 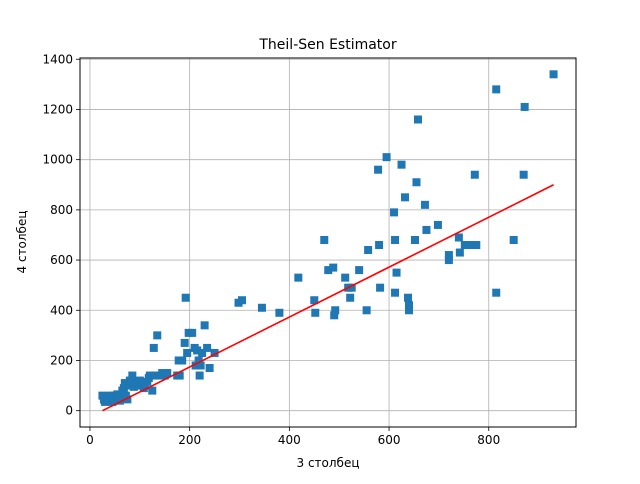 What do you see at coordinates (189, 440) in the screenshot?
I see `x-tick-label: 200` at bounding box center [189, 440].